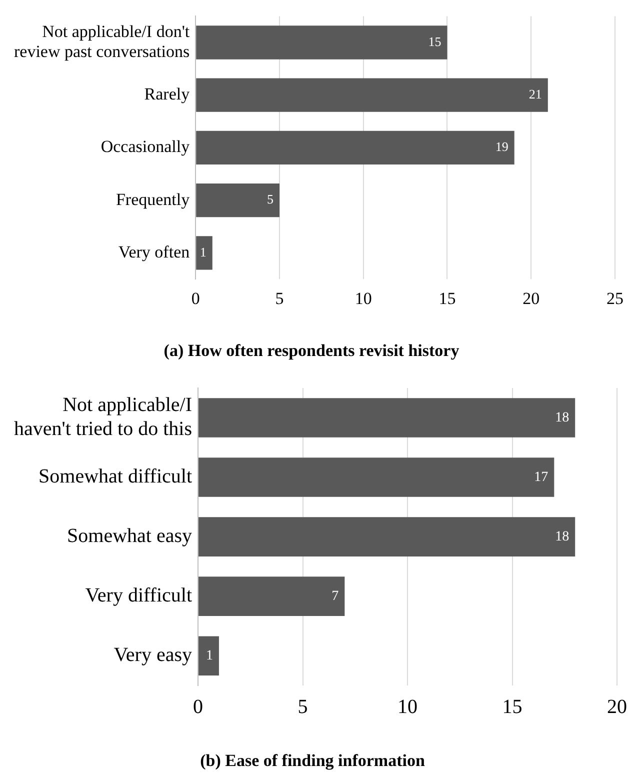 This screenshot has height=780, width=637. I want to click on data-label: 7, so click(335, 596).